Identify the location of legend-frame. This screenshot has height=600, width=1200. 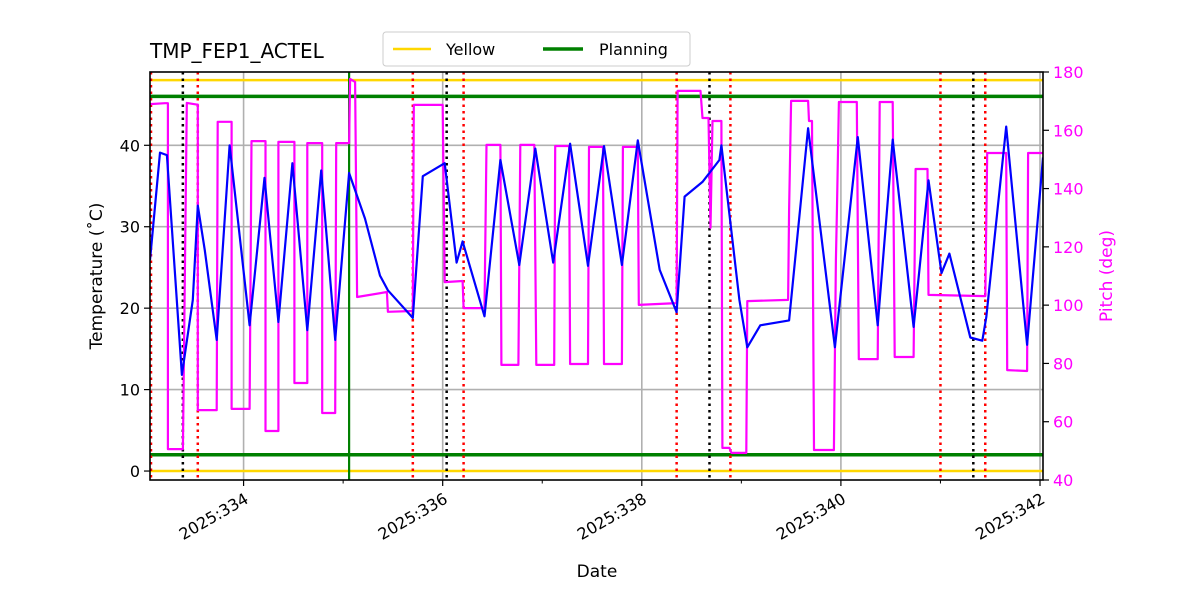
(536, 49).